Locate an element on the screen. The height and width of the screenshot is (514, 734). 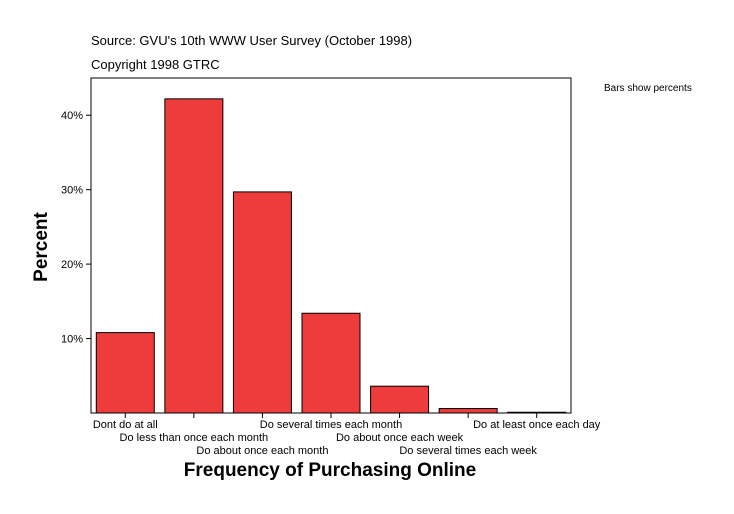
x-category-label: Do about once each week is located at coordinates (400, 438).